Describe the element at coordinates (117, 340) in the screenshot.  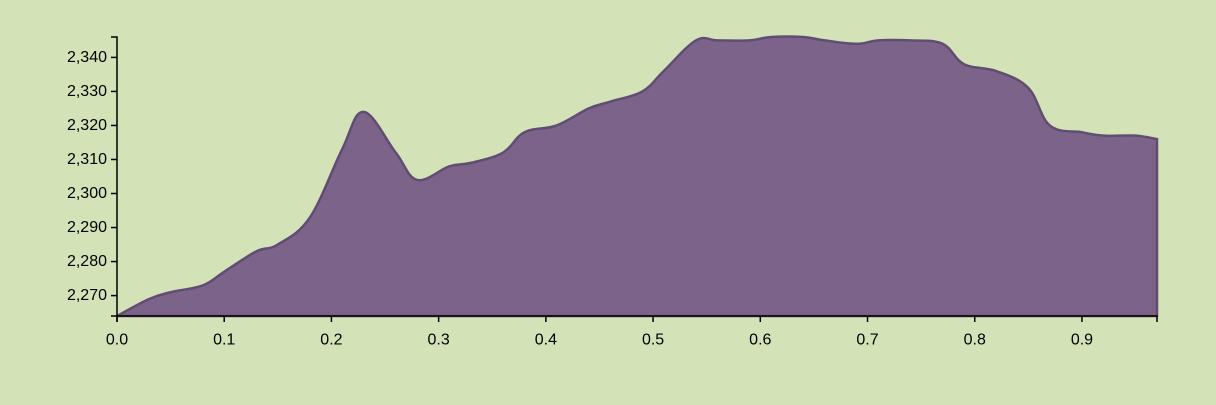
I see `x-tick-label: 0.0` at that location.